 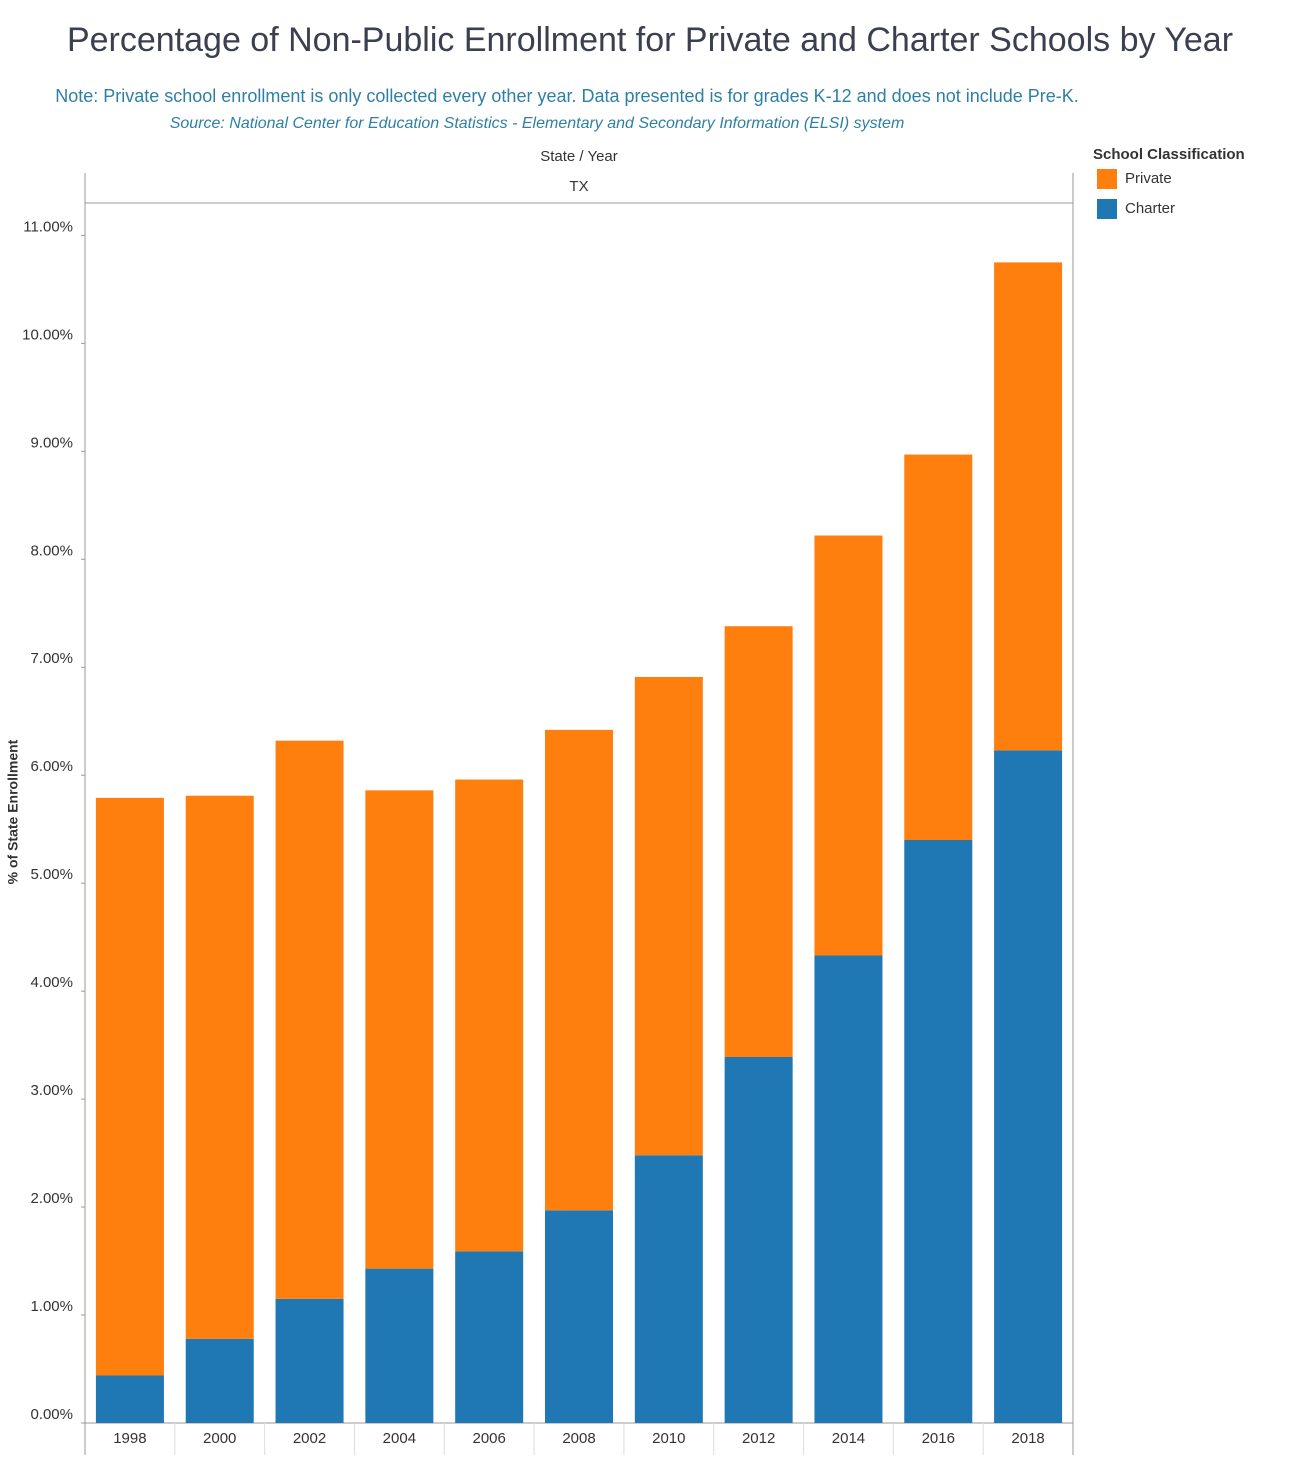 What do you see at coordinates (51, 550) in the screenshot?
I see `y-tick-label: 8.00%` at bounding box center [51, 550].